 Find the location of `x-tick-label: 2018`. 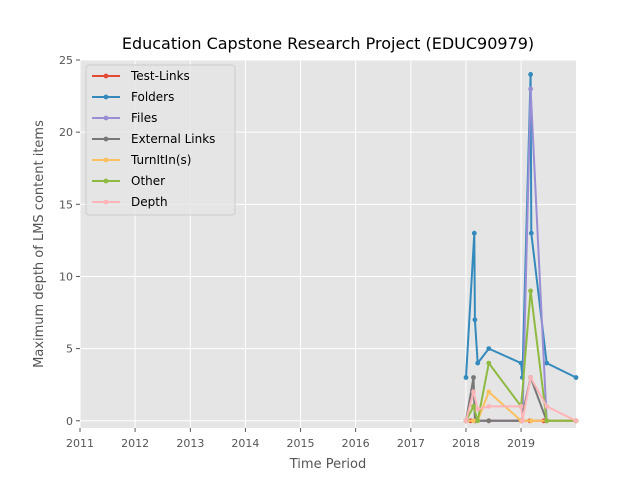

x-tick-label: 2018 is located at coordinates (466, 443).